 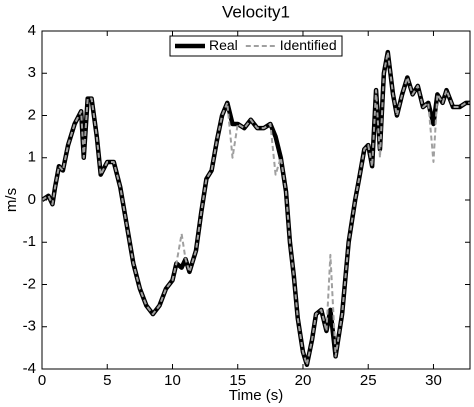 I want to click on y-tick-label: 0, so click(x=32, y=199).